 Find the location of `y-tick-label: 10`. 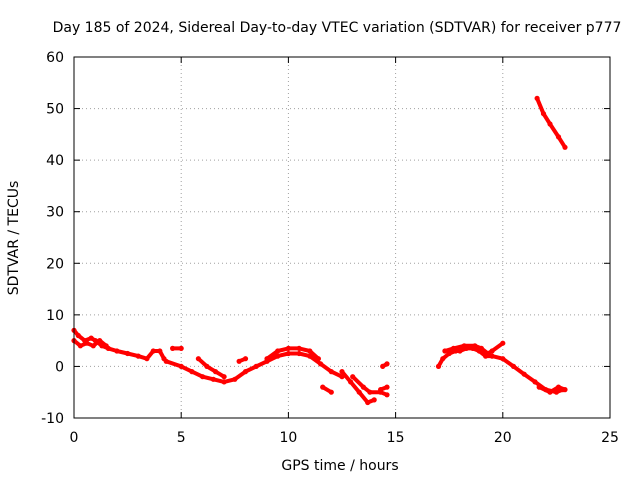

y-tick-label: 10 is located at coordinates (55, 316).